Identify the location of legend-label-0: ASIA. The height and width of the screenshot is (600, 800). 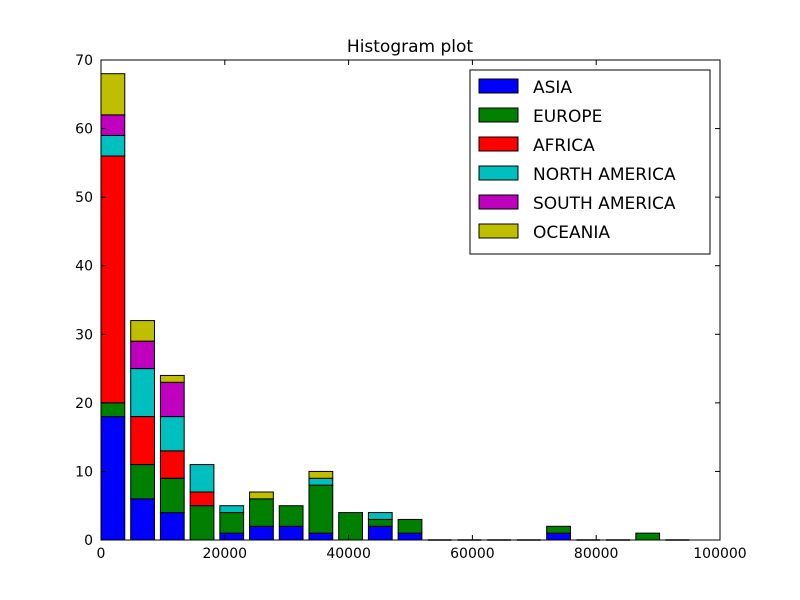
(552, 88).